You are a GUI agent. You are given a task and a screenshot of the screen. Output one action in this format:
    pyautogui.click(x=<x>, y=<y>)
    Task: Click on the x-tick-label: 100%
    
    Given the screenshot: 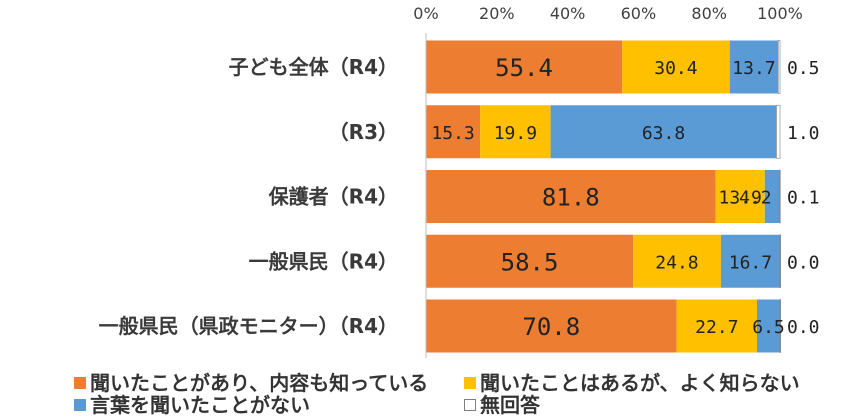 What is the action you would take?
    pyautogui.click(x=780, y=13)
    